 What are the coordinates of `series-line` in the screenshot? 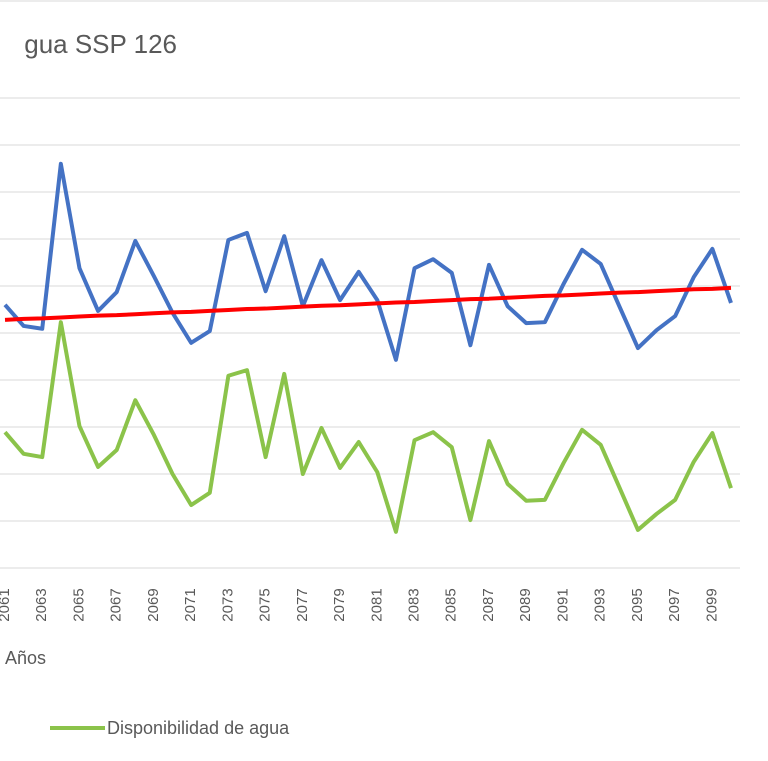 It's located at (368, 303).